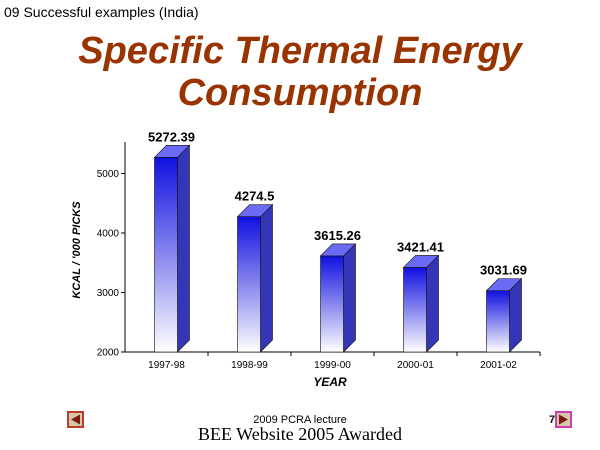 Image resolution: width=600 pixels, height=450 pixels. Describe the element at coordinates (300, 93) in the screenshot. I see `slide-title-line-2: Consumption` at that location.